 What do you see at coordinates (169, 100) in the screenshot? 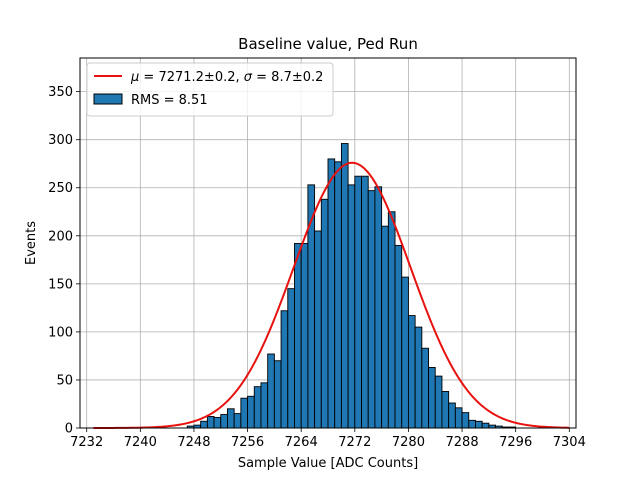
I see `legend-rms-label: RMS = 8.51` at bounding box center [169, 100].